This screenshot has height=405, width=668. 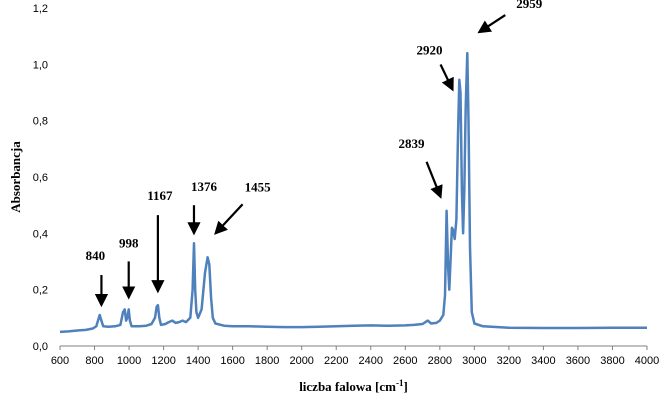 I want to click on x-tick-label: 3000, so click(x=474, y=361).